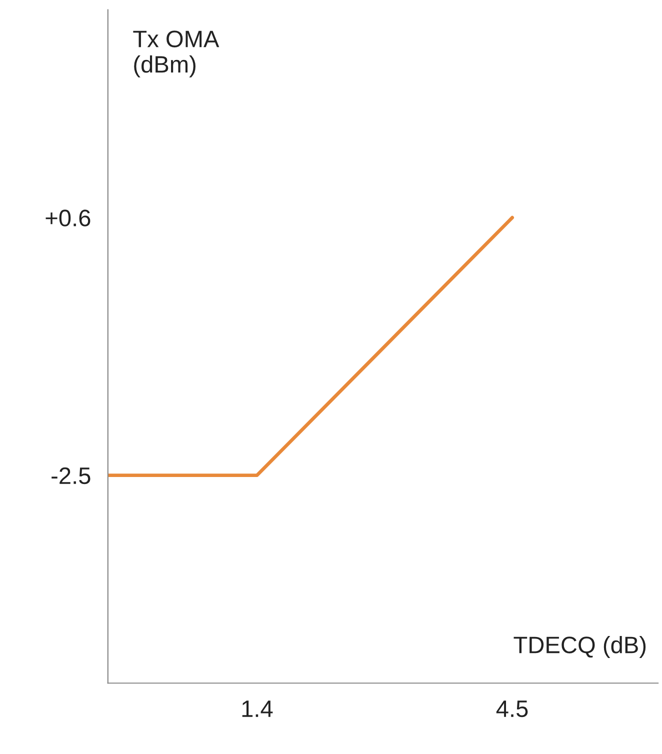  What do you see at coordinates (176, 54) in the screenshot?
I see `y-axis-title: Tx OMA (dBm)` at bounding box center [176, 54].